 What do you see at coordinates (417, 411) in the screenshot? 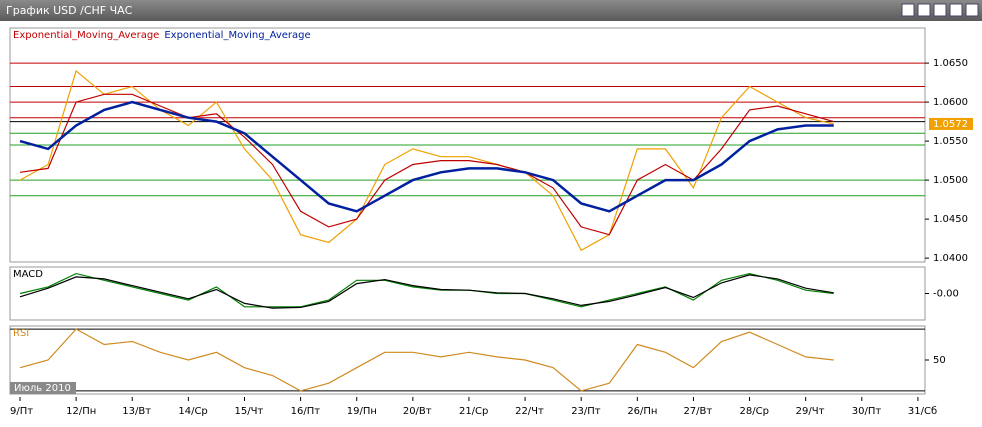
I see `x-tick-label: 20/Вт` at bounding box center [417, 411].